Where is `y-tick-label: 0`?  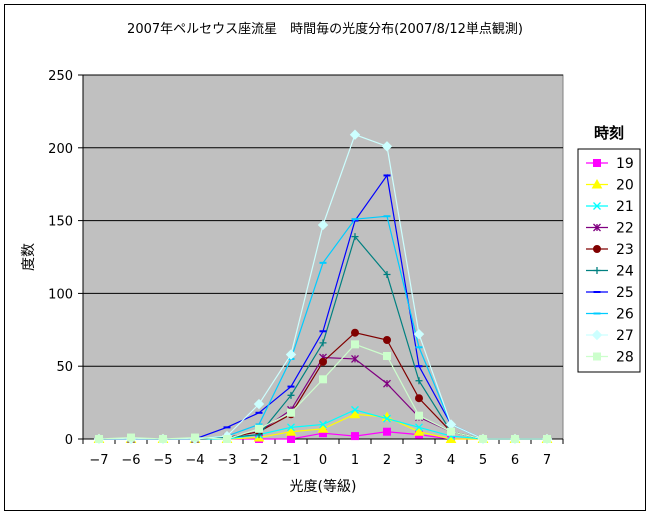
y-tick-label: 0 is located at coordinates (69, 440).